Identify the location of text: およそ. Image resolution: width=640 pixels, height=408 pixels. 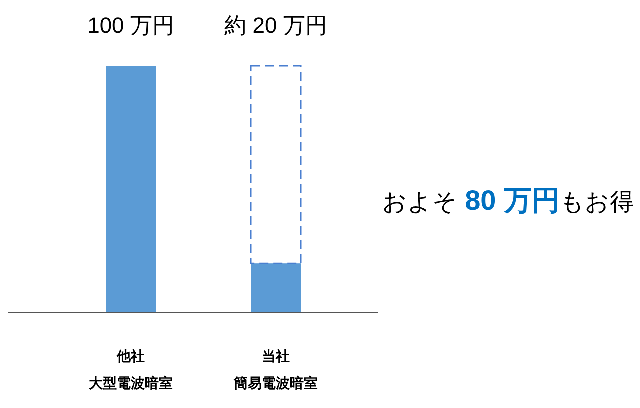
(420, 202).